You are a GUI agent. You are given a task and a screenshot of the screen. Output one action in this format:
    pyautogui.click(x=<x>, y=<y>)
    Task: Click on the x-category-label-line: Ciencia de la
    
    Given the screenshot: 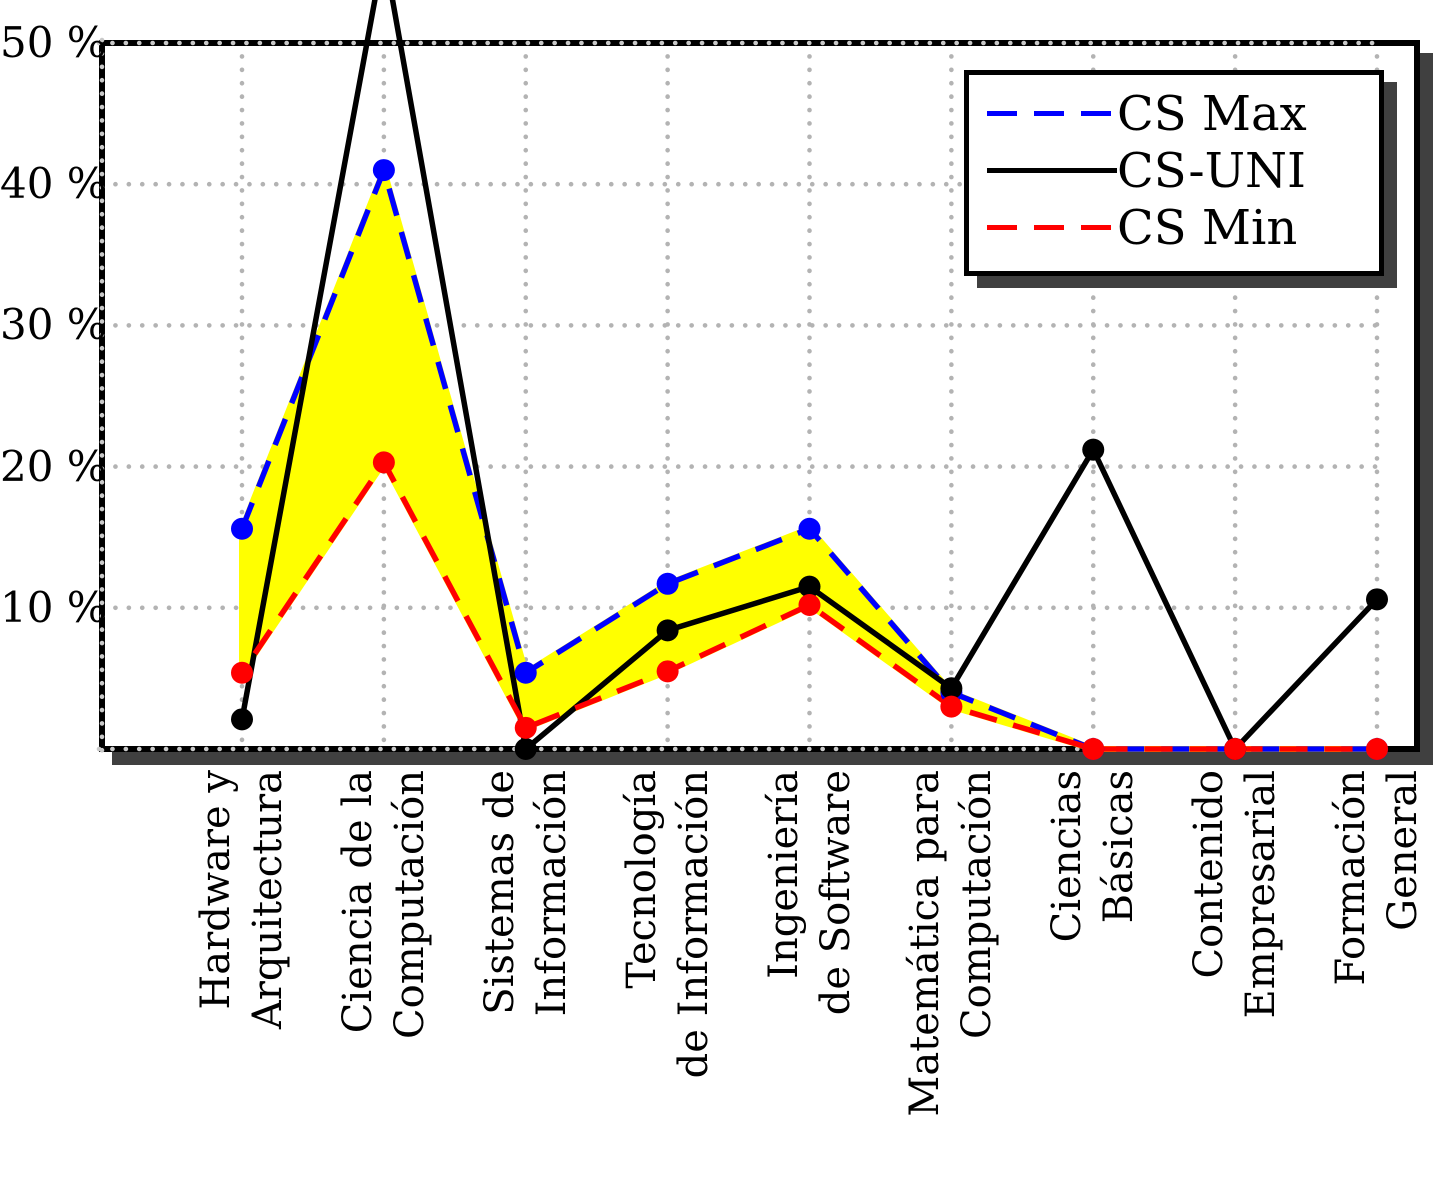 What is the action you would take?
    pyautogui.click(x=357, y=902)
    